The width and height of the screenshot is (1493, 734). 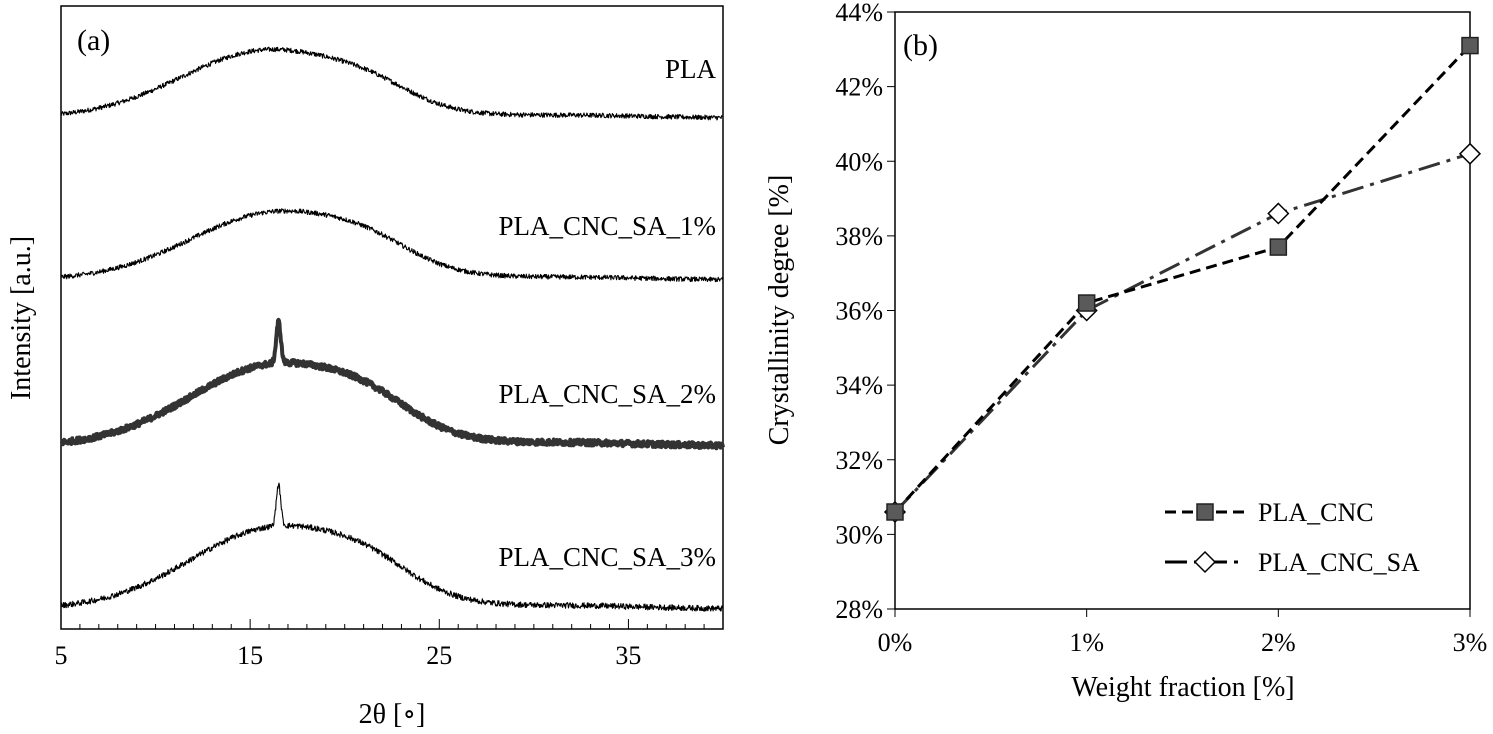 What do you see at coordinates (61, 655) in the screenshot?
I see `x-tick-label: 5` at bounding box center [61, 655].